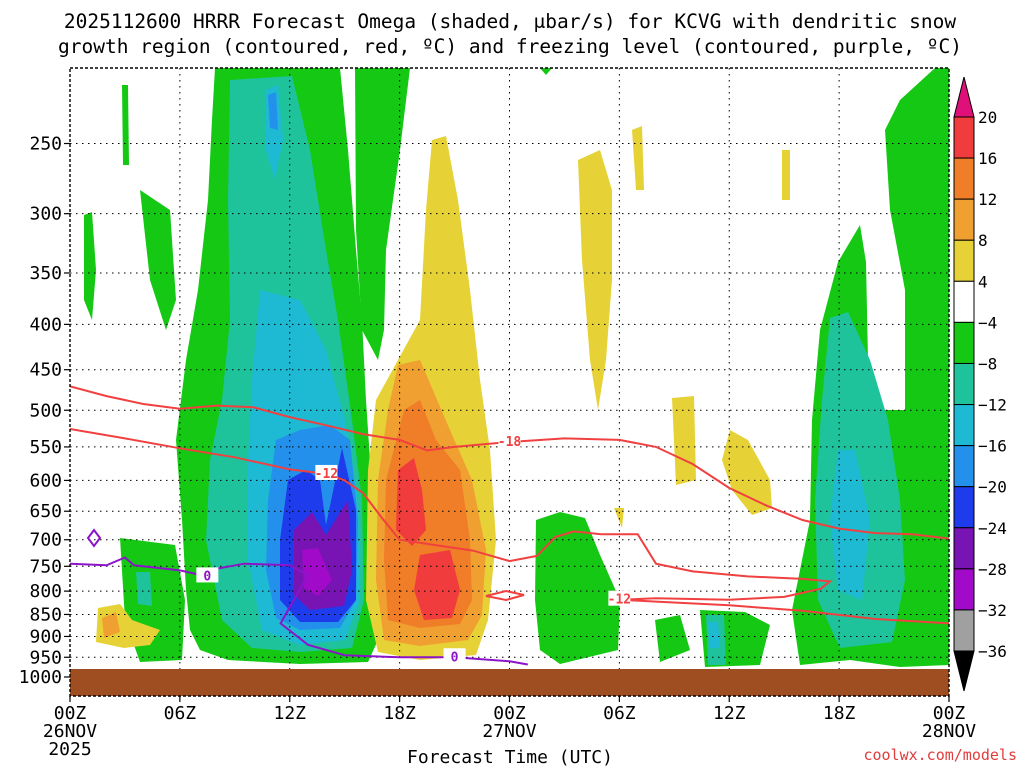  I want to click on y-tick-label: 300, so click(45, 214).